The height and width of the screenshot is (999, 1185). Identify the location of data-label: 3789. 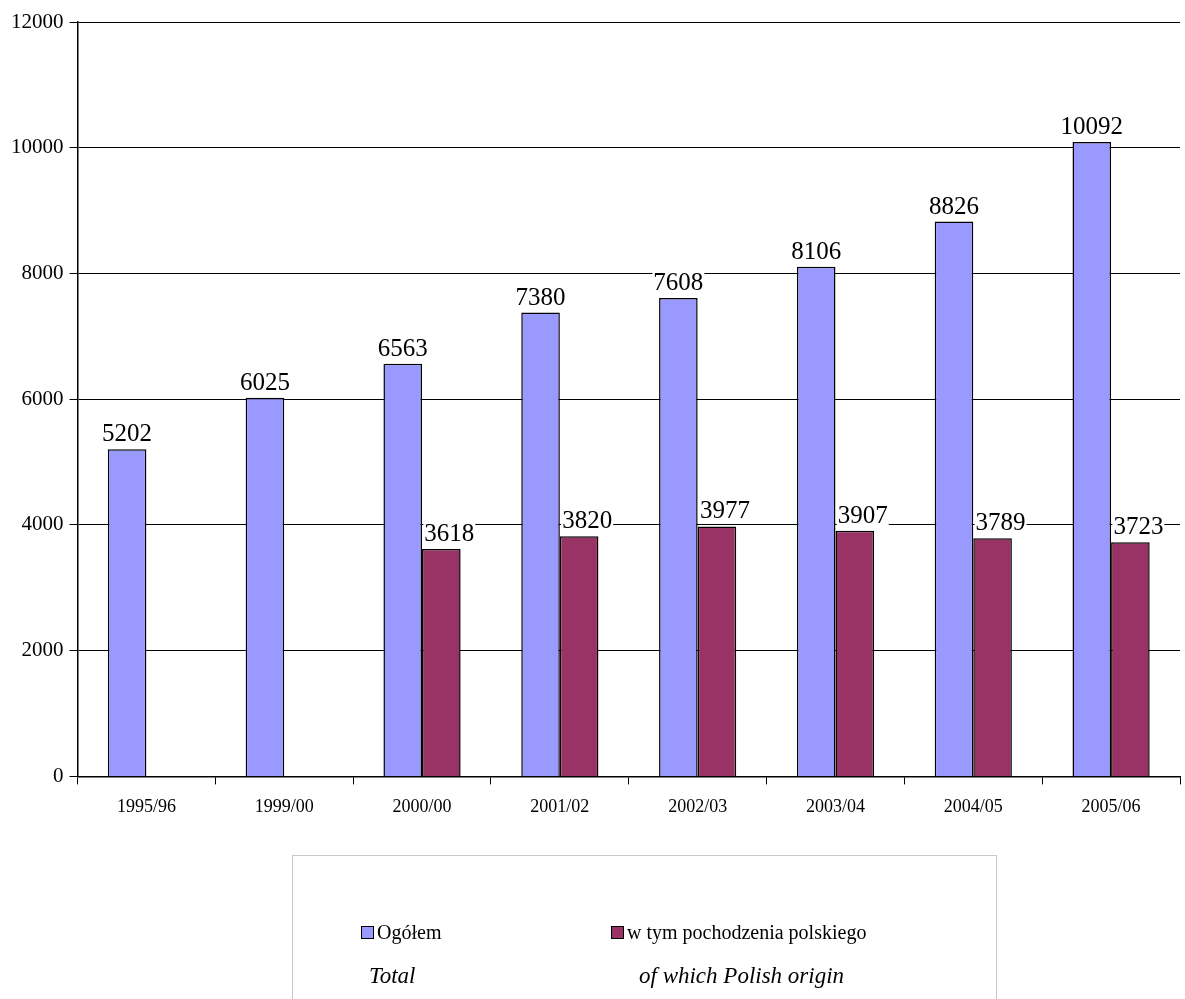
(1000, 522).